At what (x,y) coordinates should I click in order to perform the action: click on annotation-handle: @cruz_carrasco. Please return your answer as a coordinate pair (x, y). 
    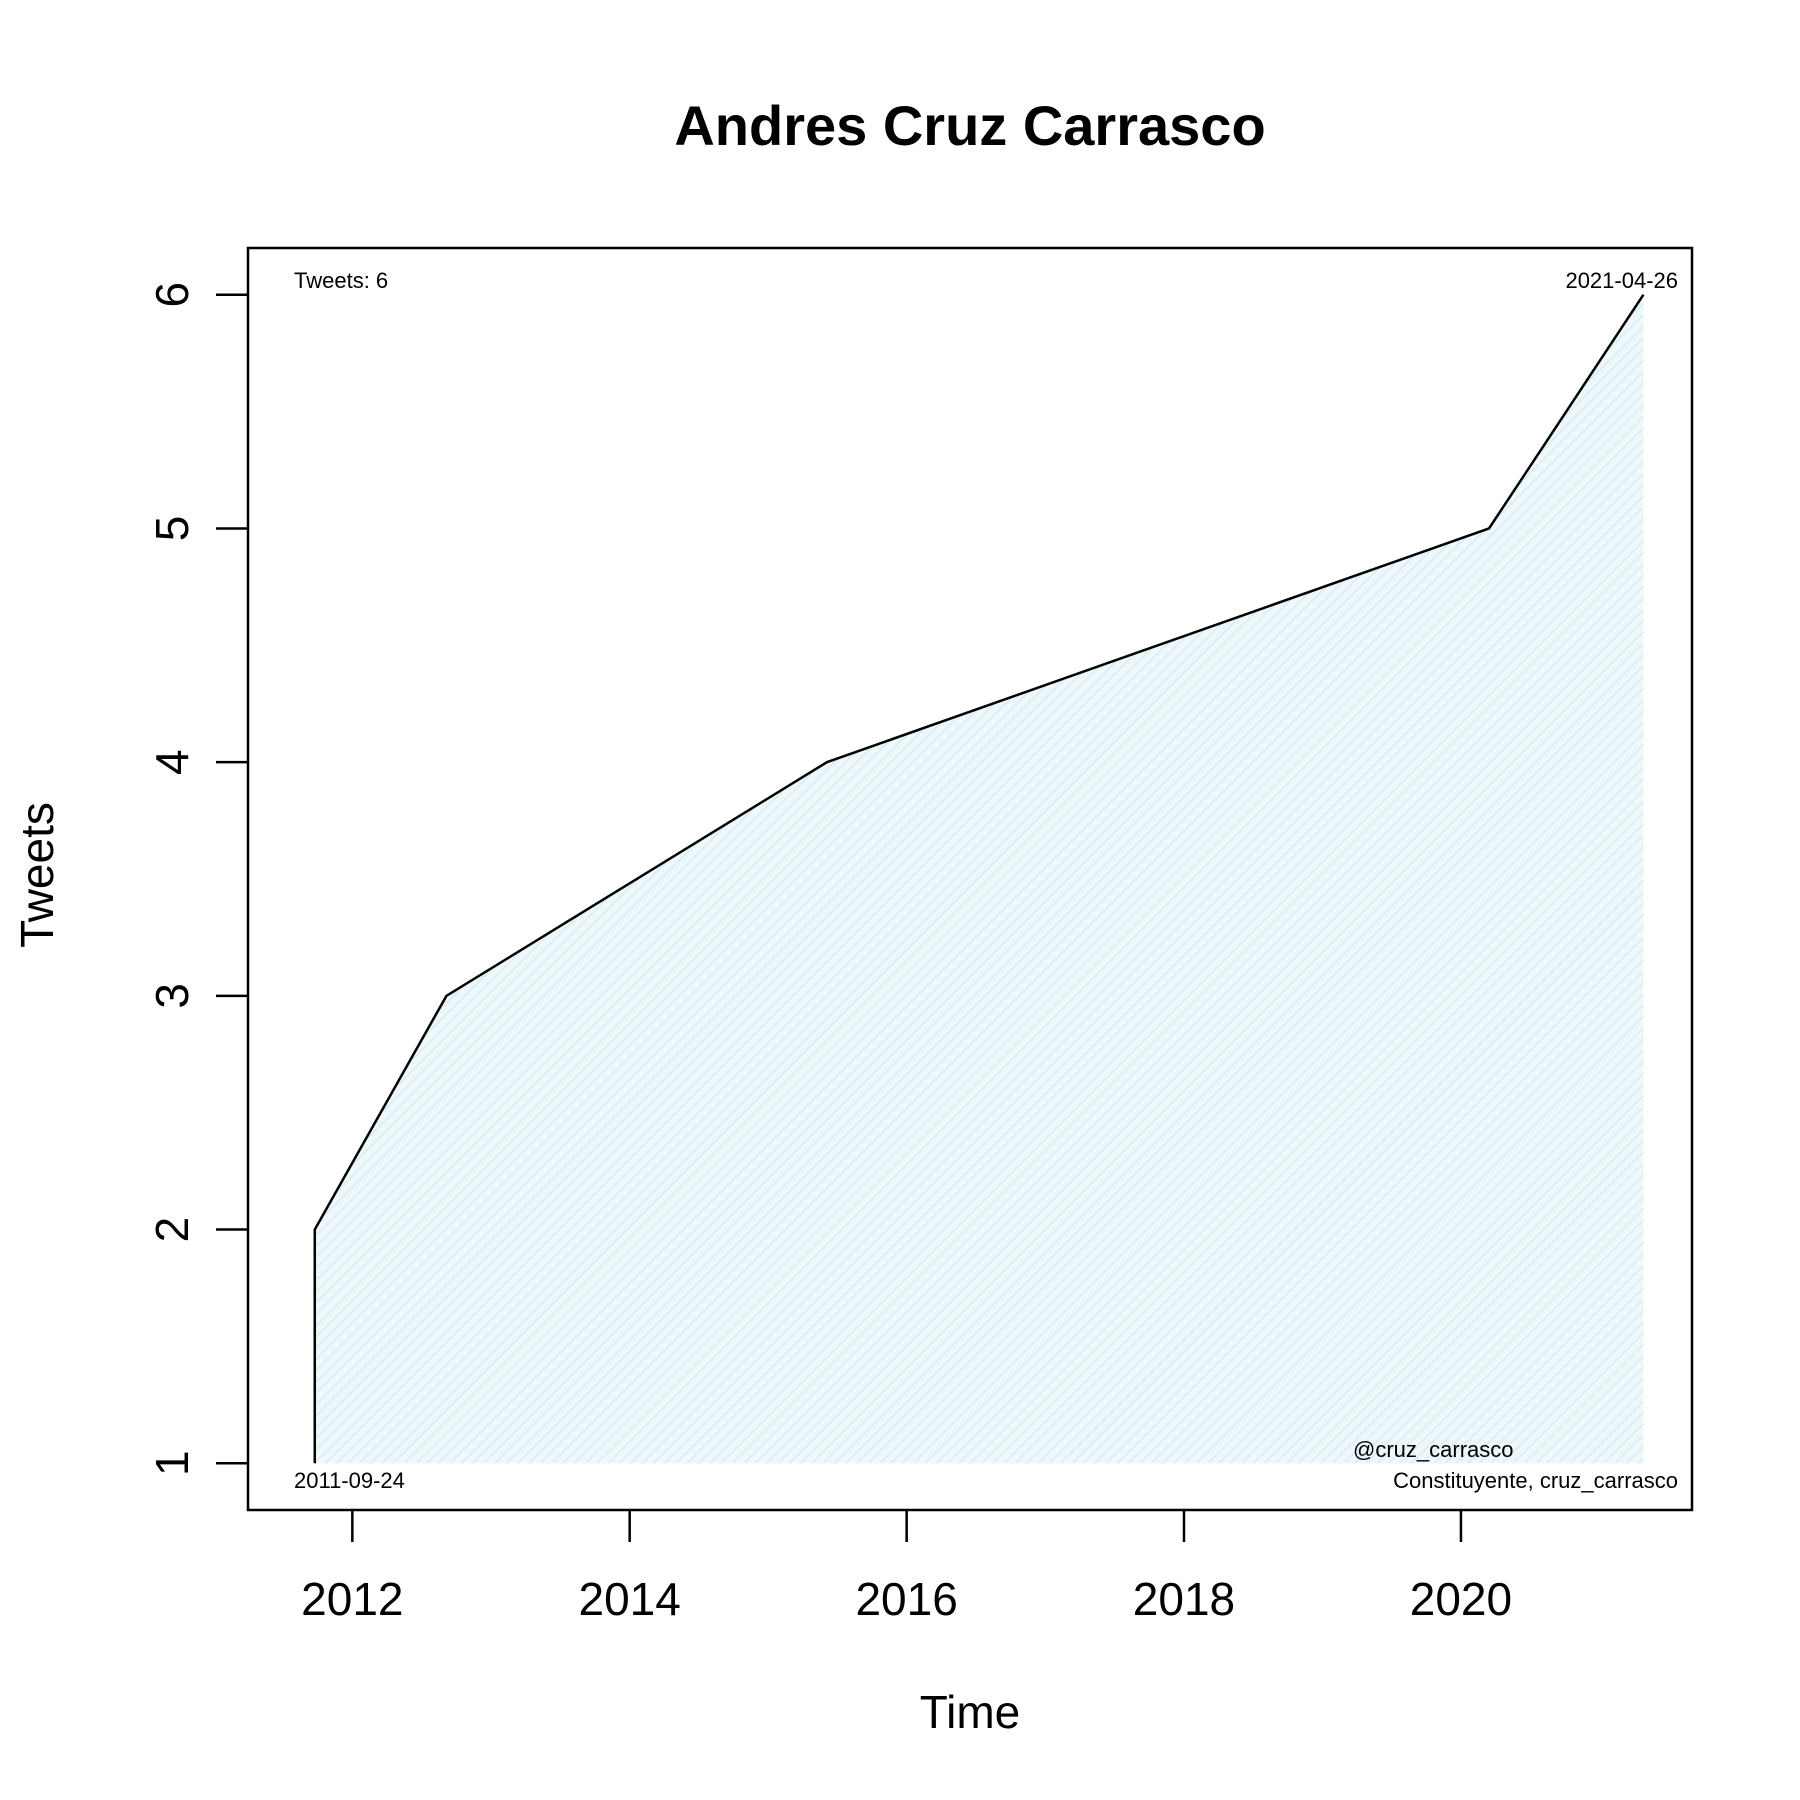
    Looking at the image, I should click on (1433, 1449).